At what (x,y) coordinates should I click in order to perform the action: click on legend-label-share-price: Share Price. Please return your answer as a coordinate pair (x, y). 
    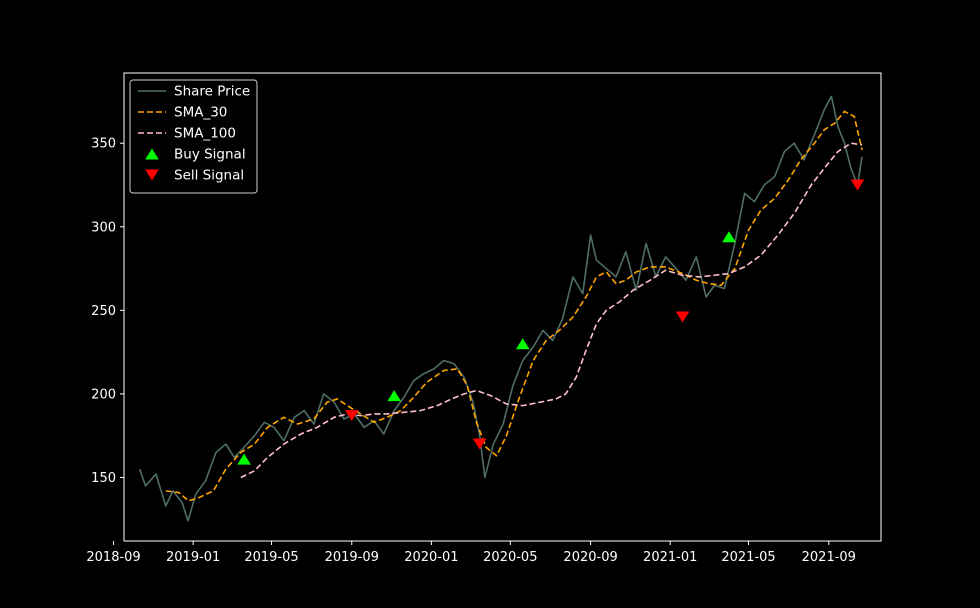
    Looking at the image, I should click on (212, 92).